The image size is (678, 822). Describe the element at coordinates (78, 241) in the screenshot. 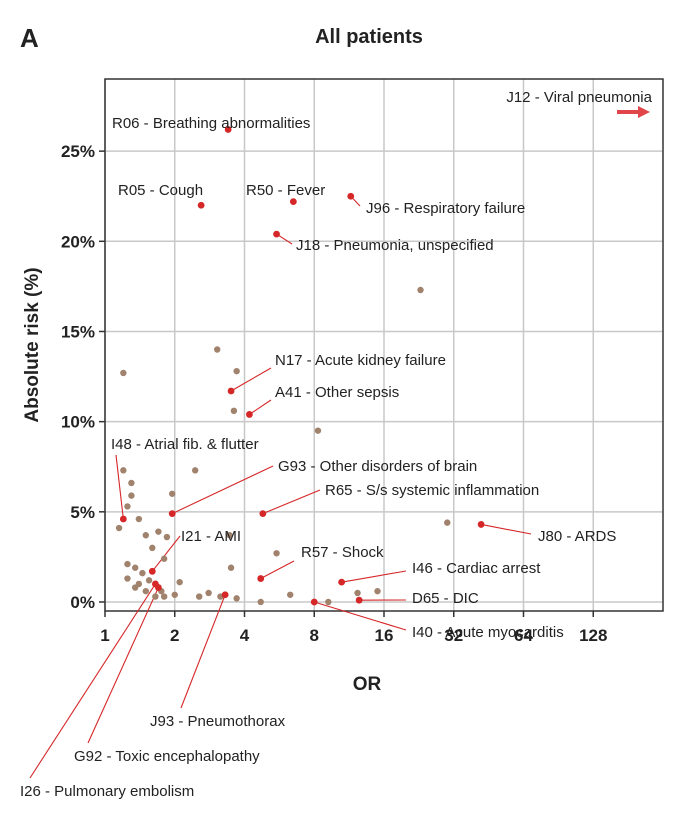

I see `y-tick-label: 20%` at that location.